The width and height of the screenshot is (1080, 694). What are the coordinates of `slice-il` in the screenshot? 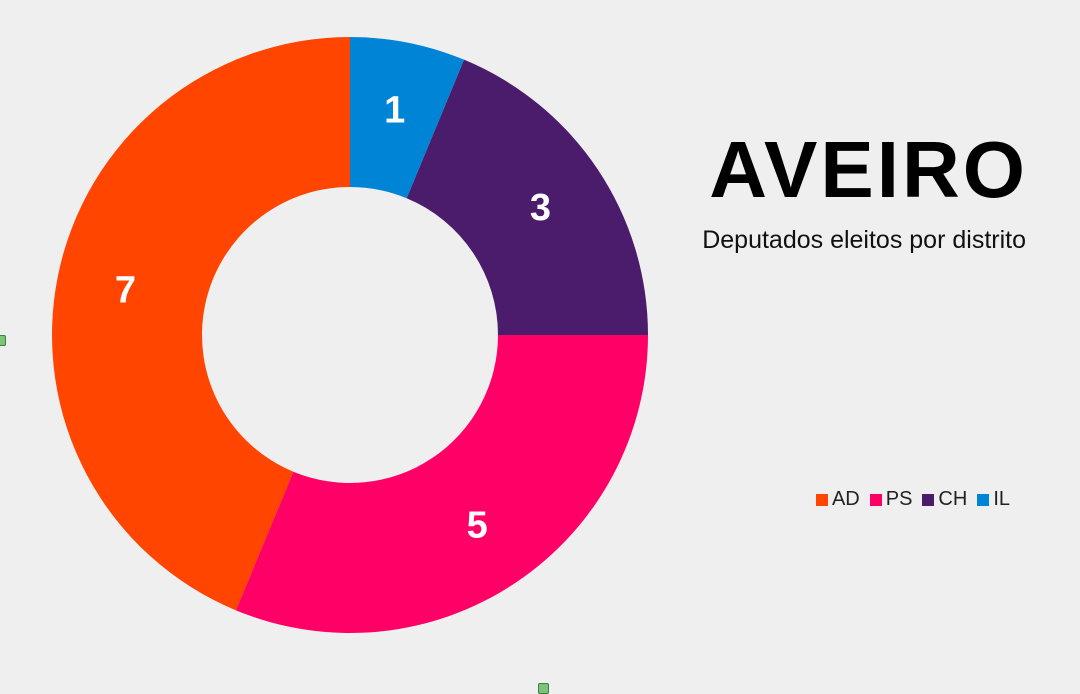 It's located at (407, 118).